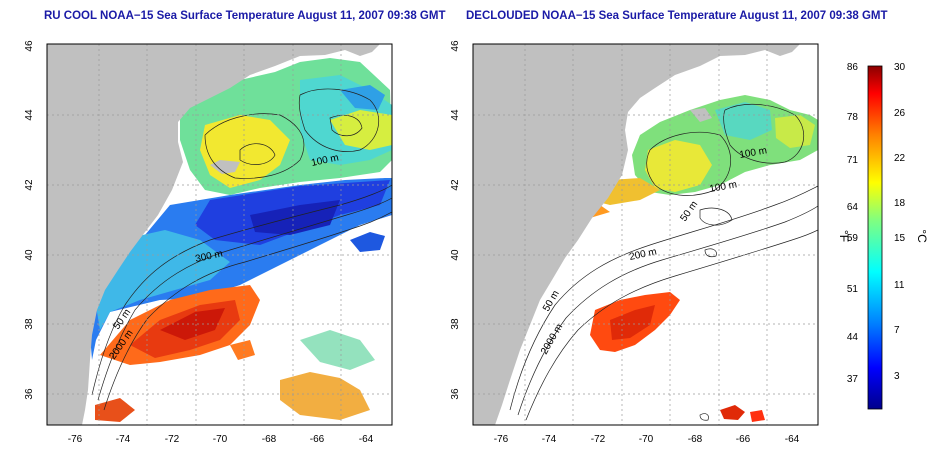 This screenshot has width=950, height=475. I want to click on fahrenheit-scale: 86 78 71 64 59 51 44 37, so click(853, 223).